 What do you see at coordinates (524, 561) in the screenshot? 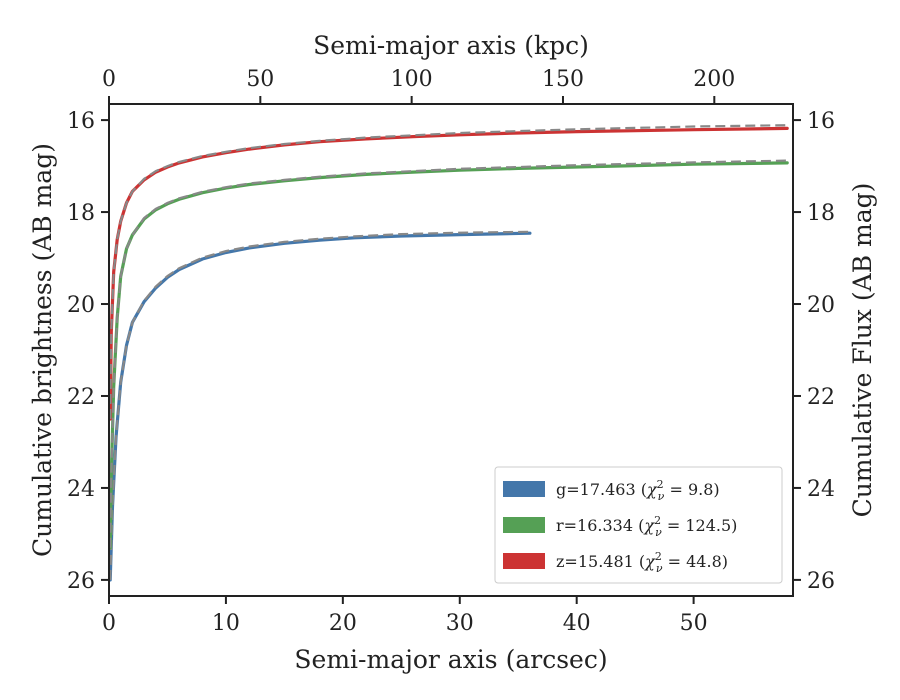
I see `legend-swatch-z` at bounding box center [524, 561].